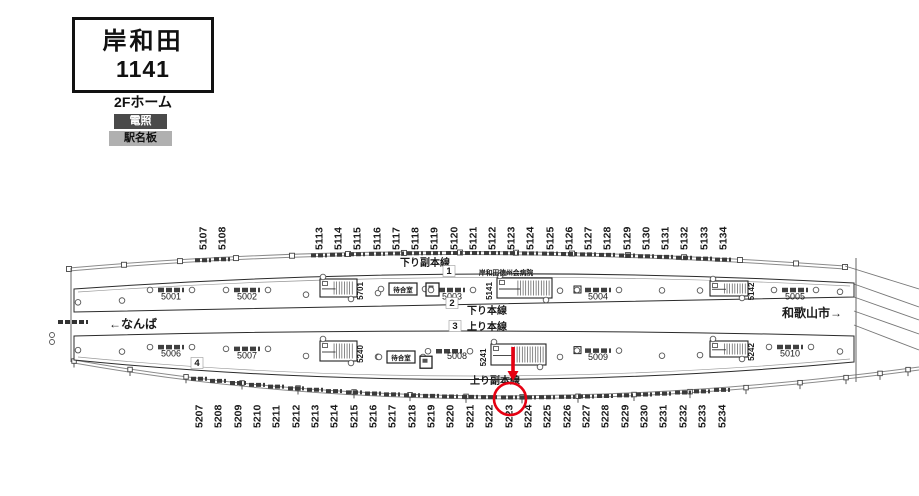  I want to click on location-number-bottom: 5219, so click(432, 416).